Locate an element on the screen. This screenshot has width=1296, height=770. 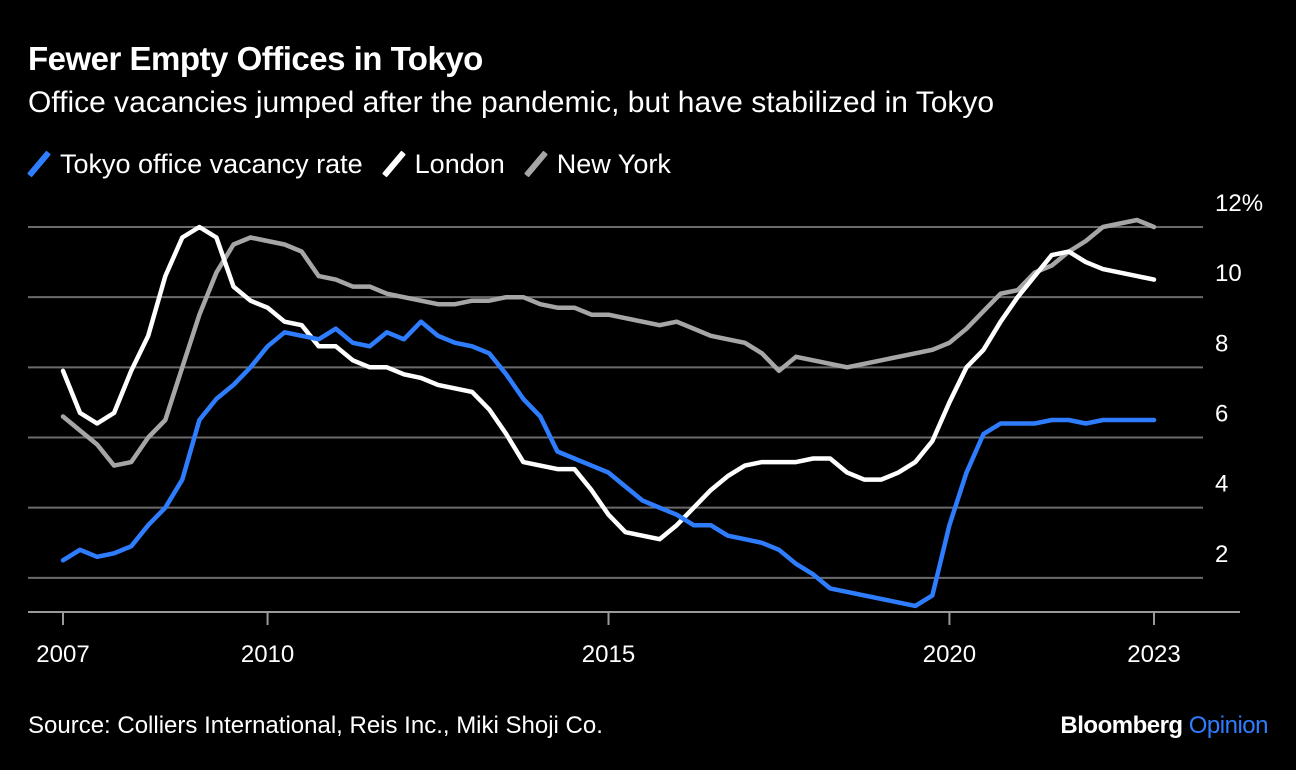
legend-item-new-york: New York is located at coordinates (597, 164).